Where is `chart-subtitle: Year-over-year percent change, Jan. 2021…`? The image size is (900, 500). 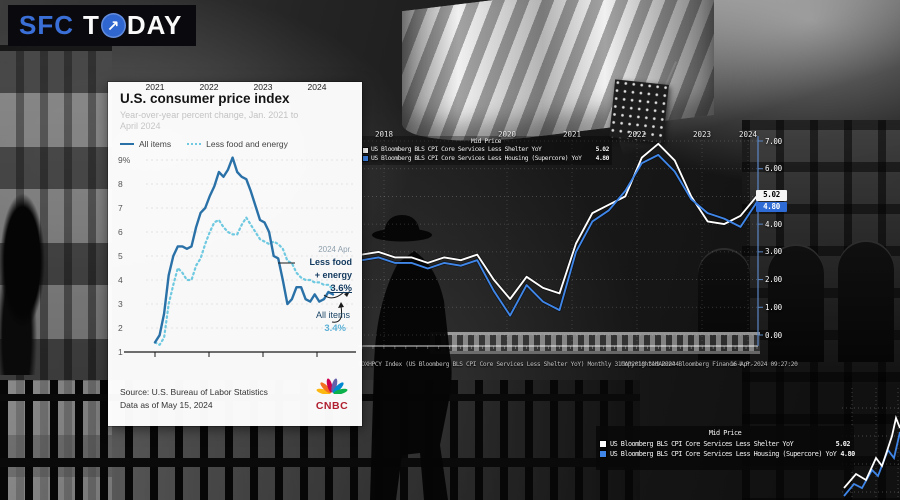 chart-subtitle: Year-over-year percent change, Jan. 2021… is located at coordinates (209, 115).